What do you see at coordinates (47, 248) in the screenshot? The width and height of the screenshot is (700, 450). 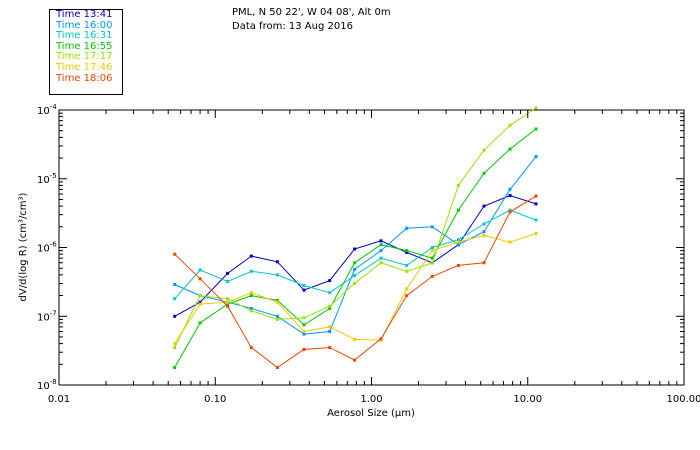 I see `y-tick-label: 10⁻⁶` at bounding box center [47, 248].